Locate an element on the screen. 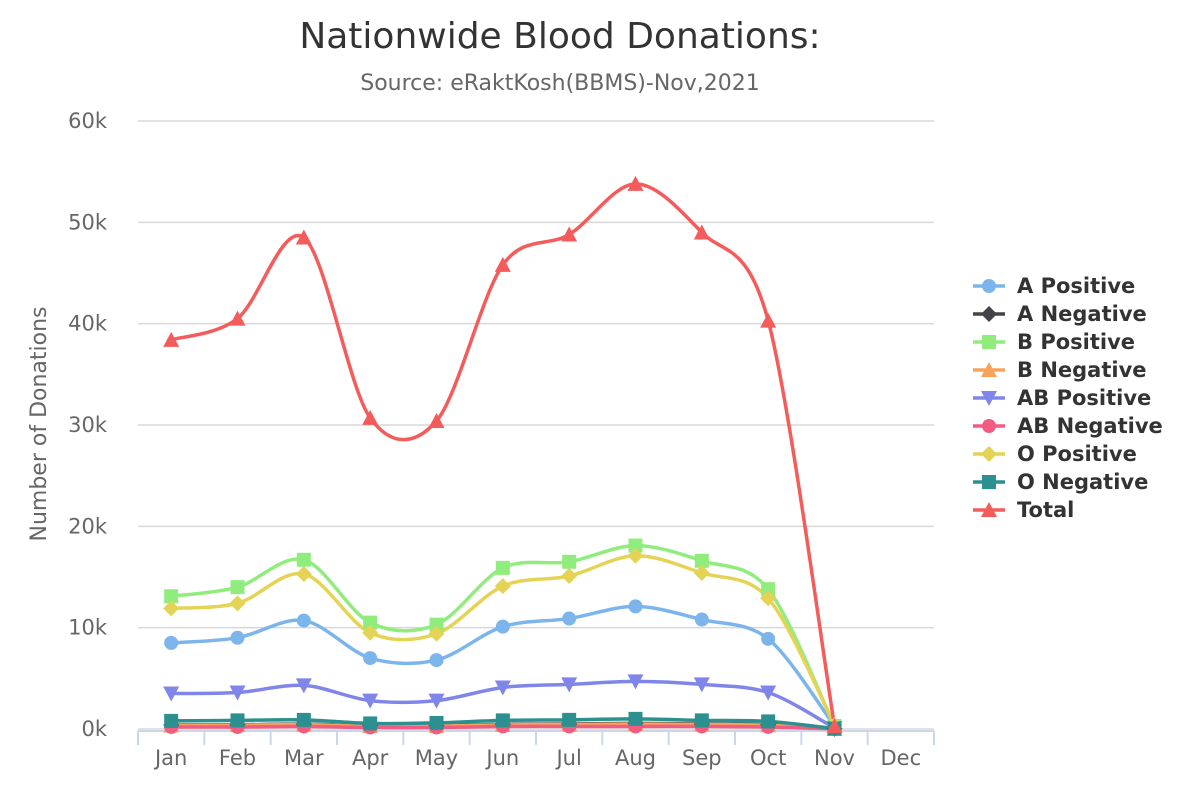 The width and height of the screenshot is (1200, 800). chart-subtitle: Source: eRaktKosh(BBMS)-Nov,2021 is located at coordinates (560, 83).